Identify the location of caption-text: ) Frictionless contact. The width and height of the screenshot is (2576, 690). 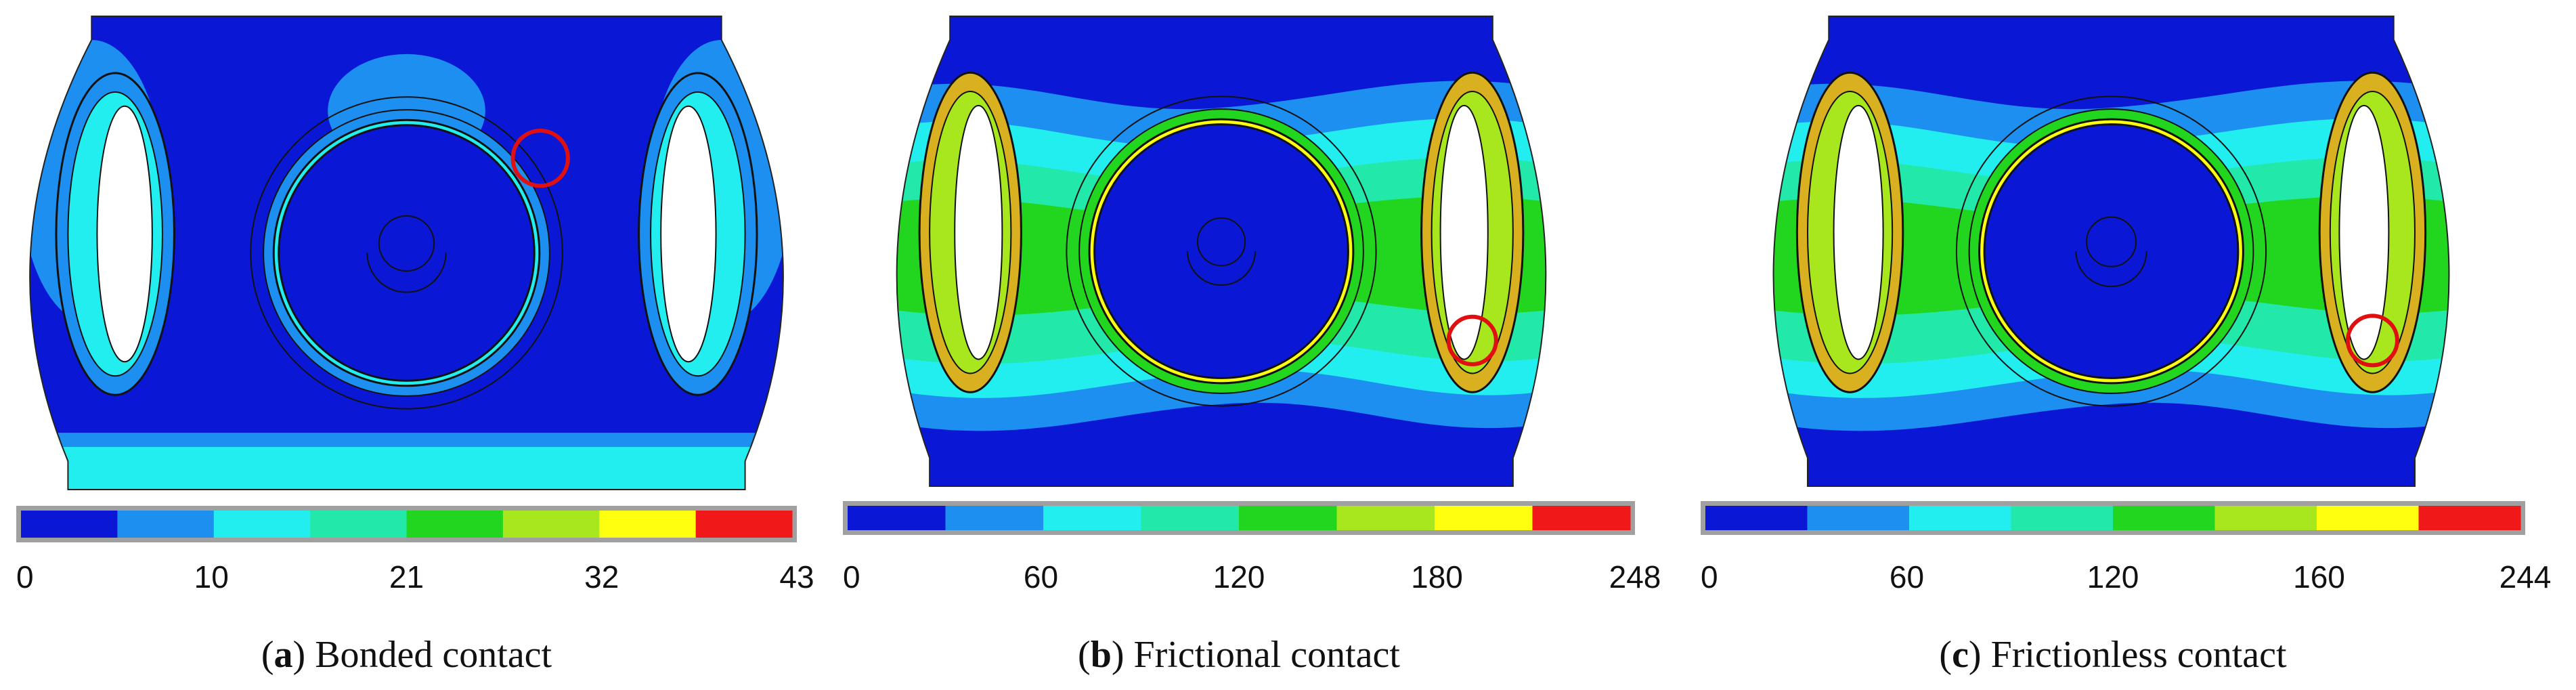
(2128, 655).